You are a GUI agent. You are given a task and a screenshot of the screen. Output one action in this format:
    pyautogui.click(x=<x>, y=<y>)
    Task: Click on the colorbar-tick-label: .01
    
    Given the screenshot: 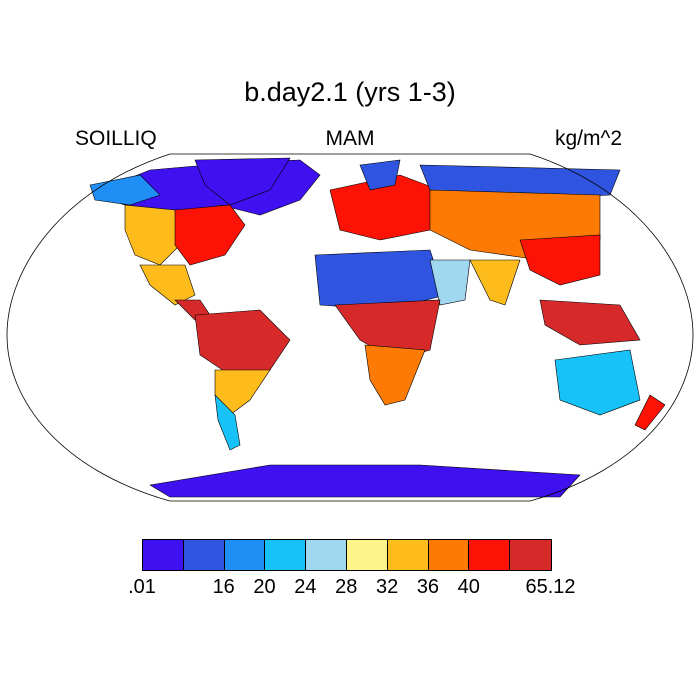 What is the action you would take?
    pyautogui.click(x=142, y=587)
    